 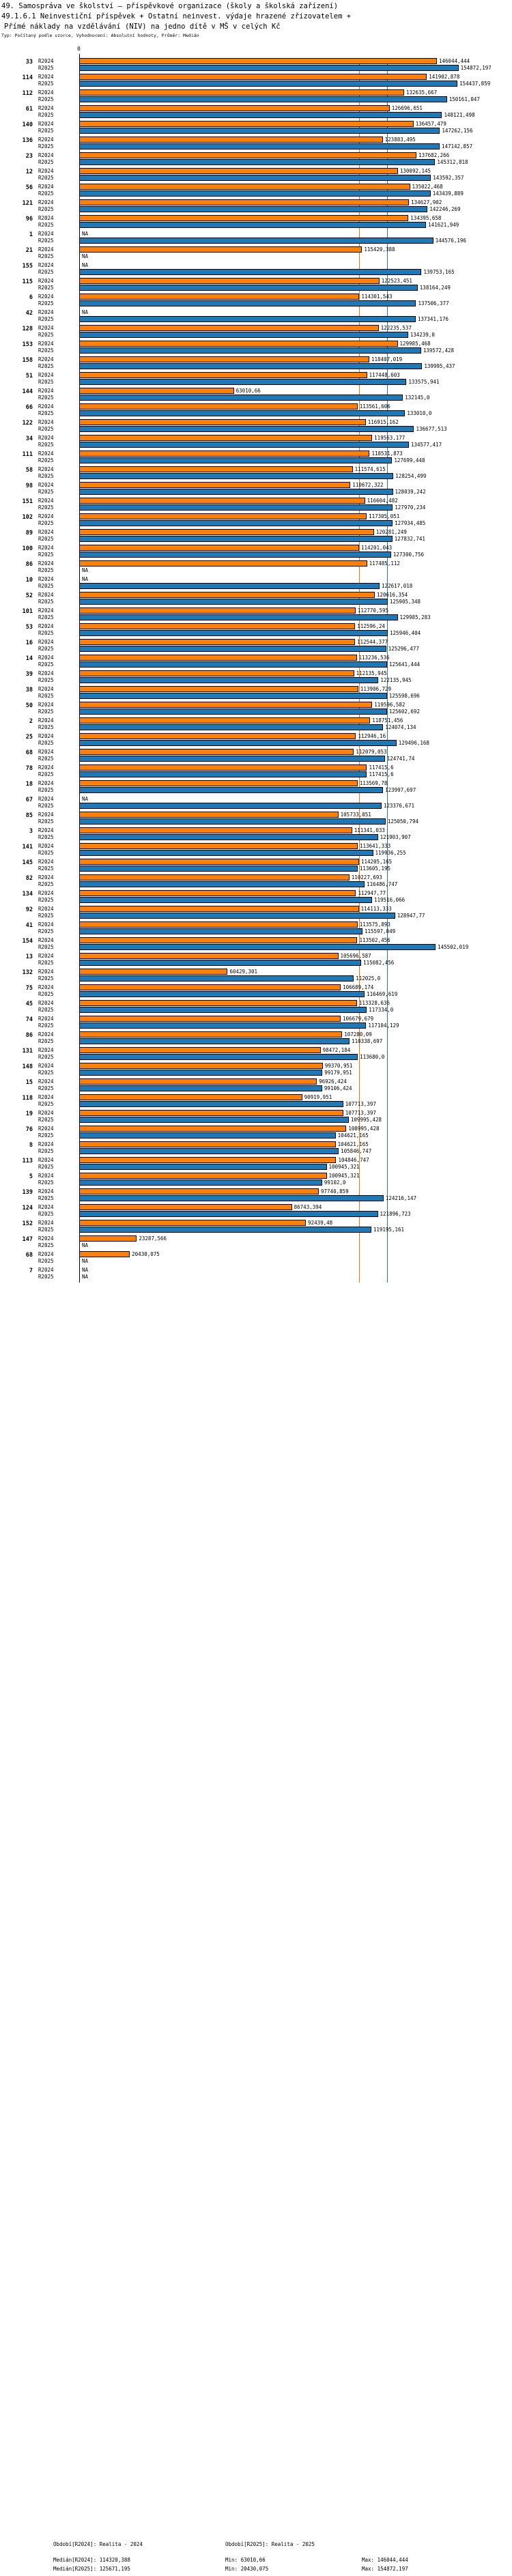 What do you see at coordinates (256, 501) in the screenshot?
I see `bar-row: R2024 116604,482` at bounding box center [256, 501].